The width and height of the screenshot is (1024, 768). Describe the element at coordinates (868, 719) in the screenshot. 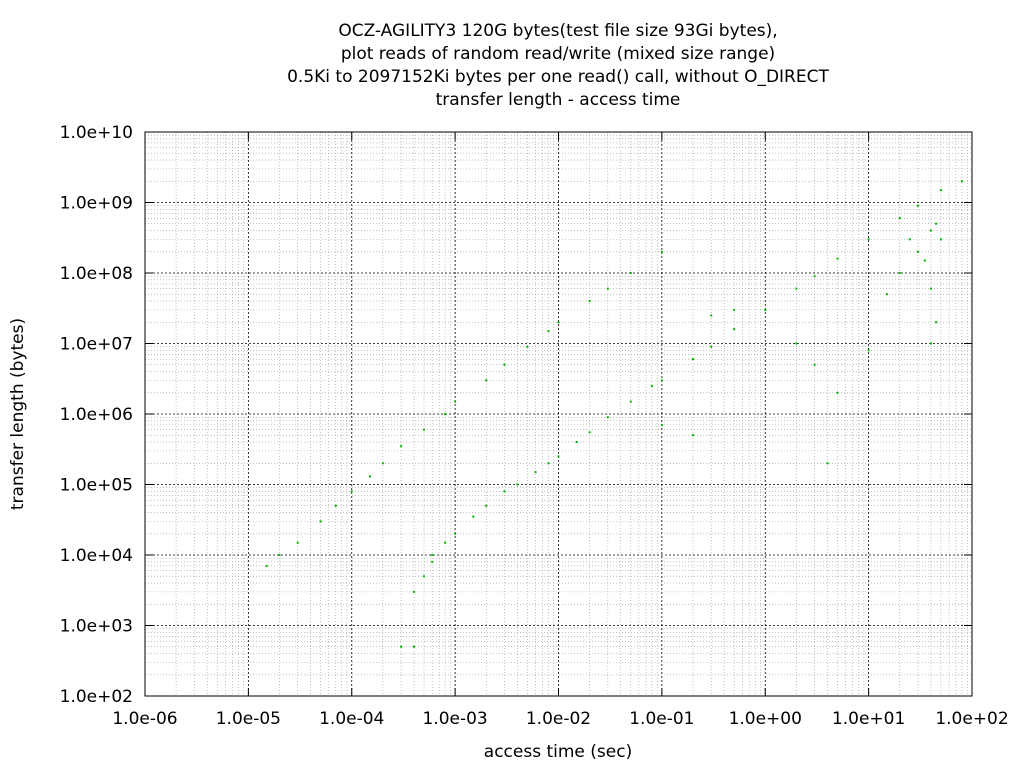

I see `x-tick-label: 1.0e+01` at that location.